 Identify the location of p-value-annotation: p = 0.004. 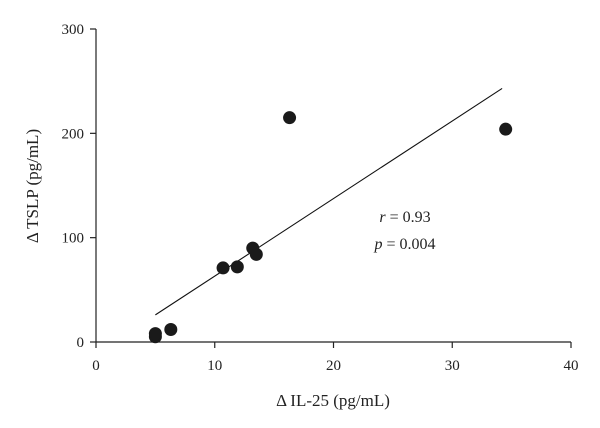
(404, 244).